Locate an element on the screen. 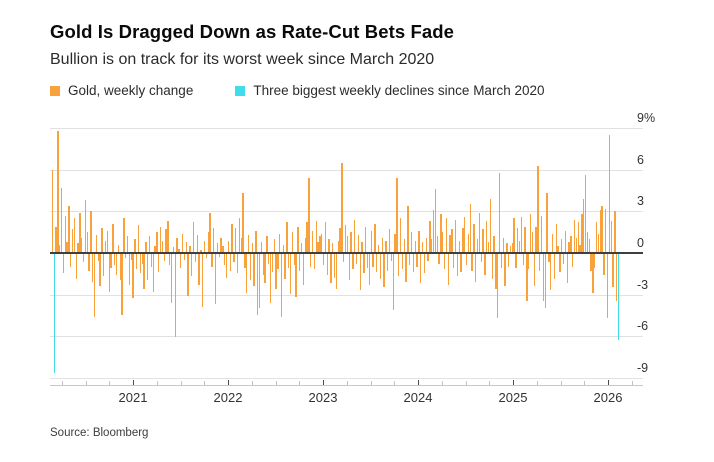  x-axis-year-label: 2021 is located at coordinates (133, 397).